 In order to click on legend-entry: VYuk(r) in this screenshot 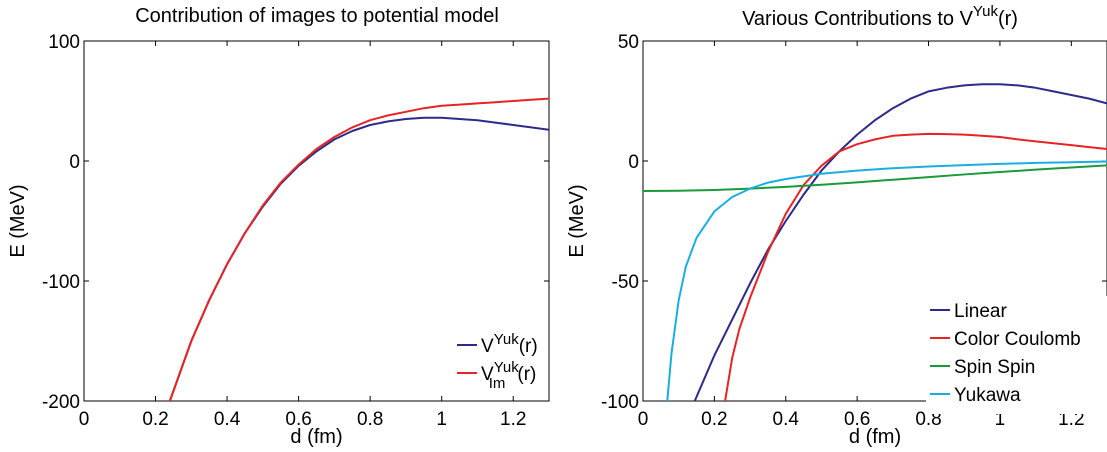, I will do `click(509, 344)`.